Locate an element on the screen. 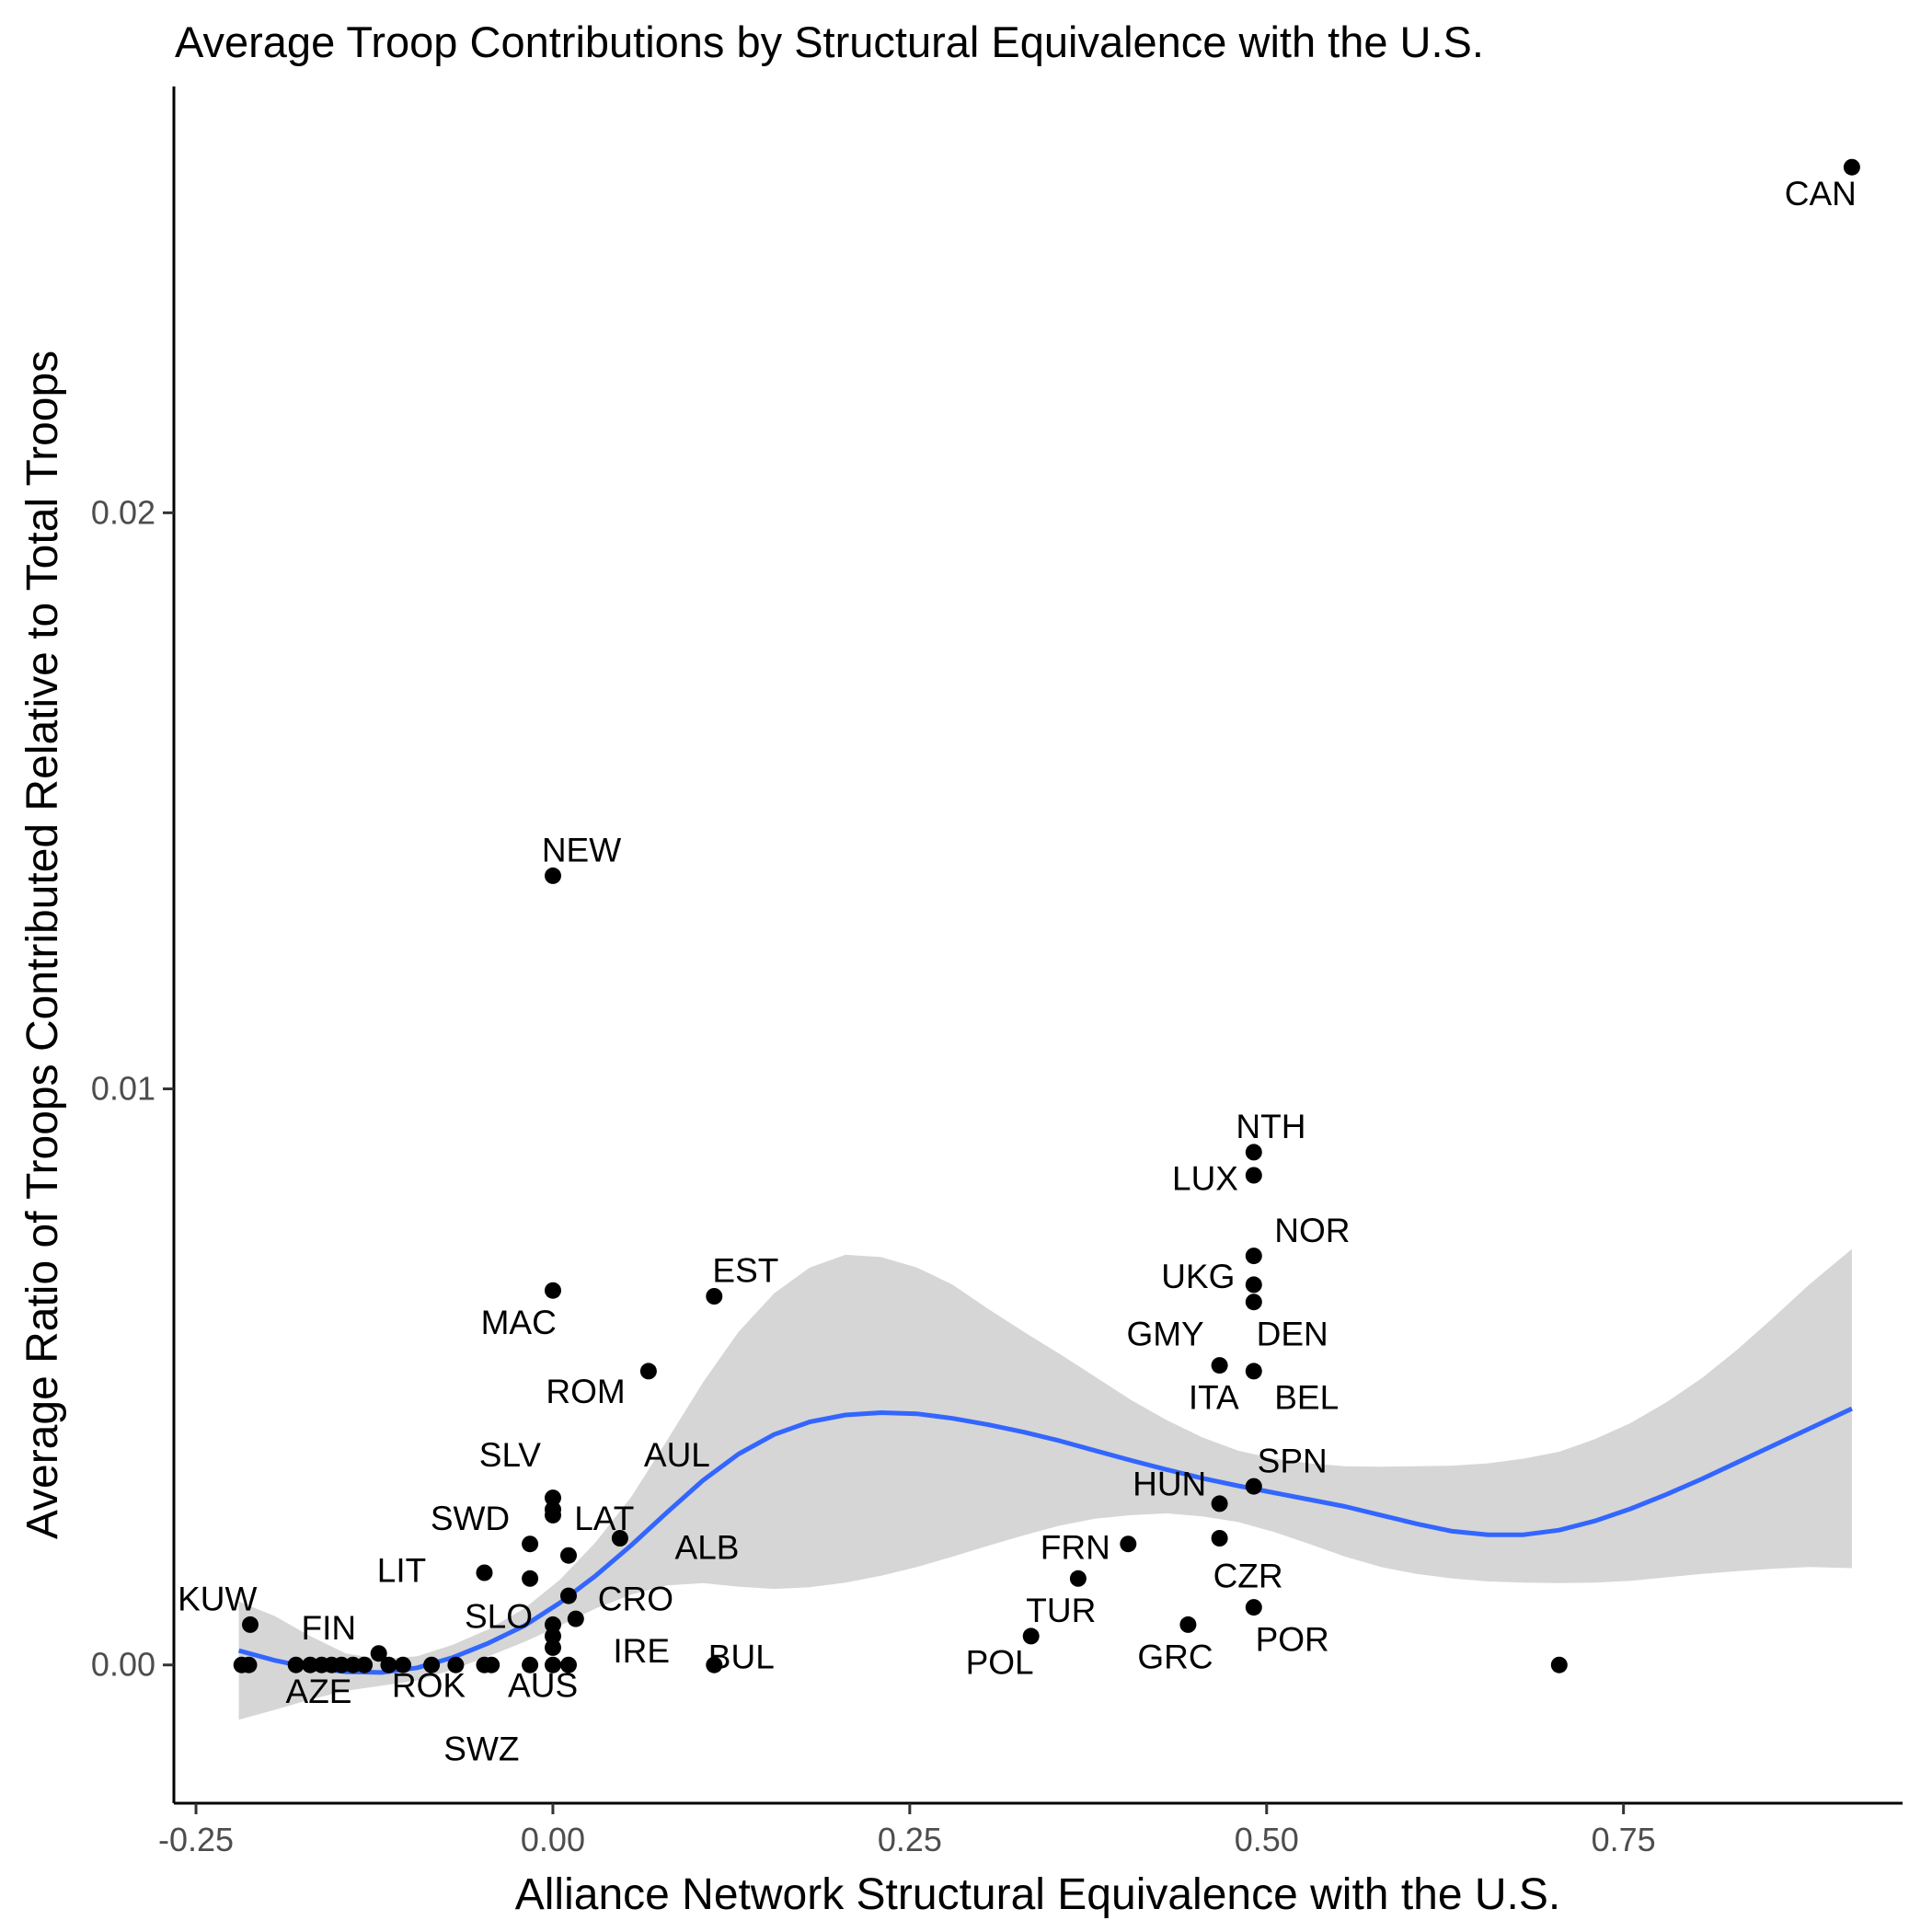 The image size is (1932, 1932). point-label: ALB is located at coordinates (707, 1547).